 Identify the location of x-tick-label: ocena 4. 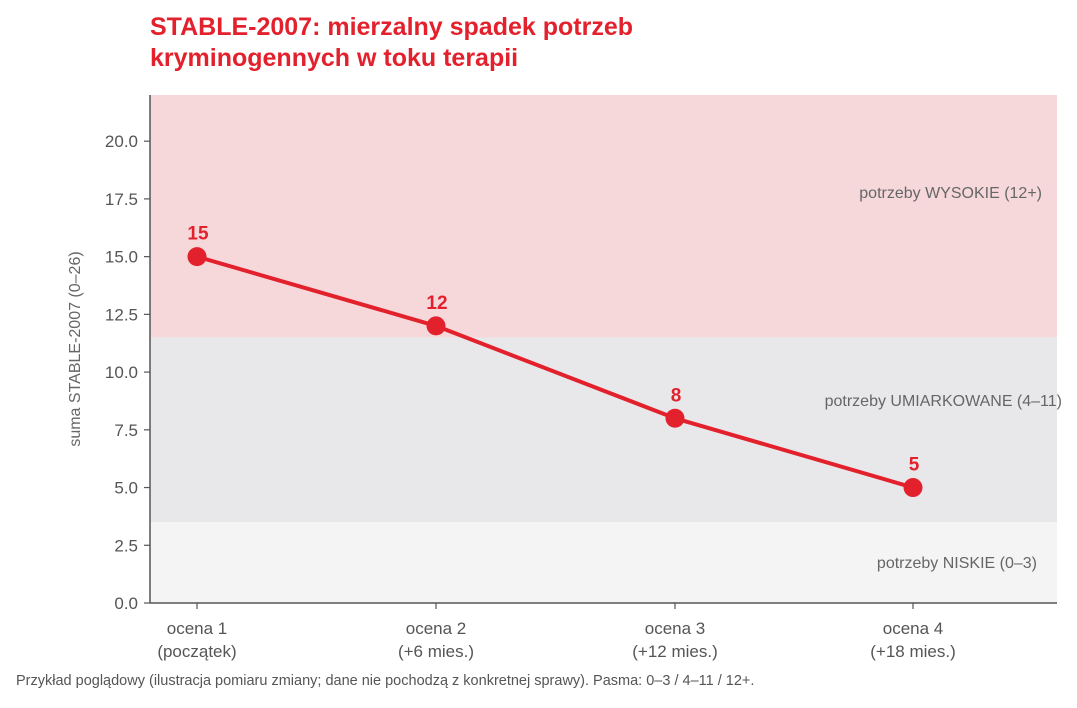
(913, 628).